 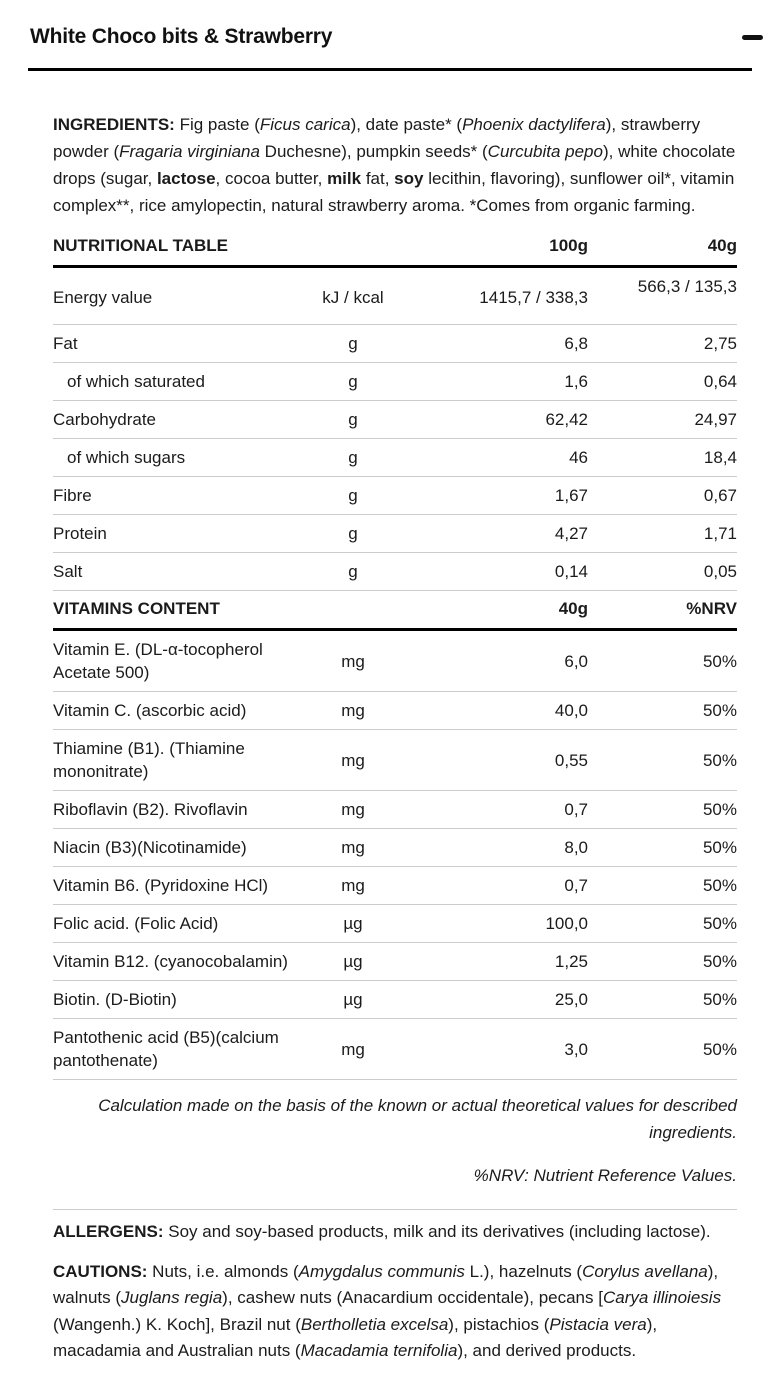 I want to click on text: ), and derived products., so click(x=547, y=1350).